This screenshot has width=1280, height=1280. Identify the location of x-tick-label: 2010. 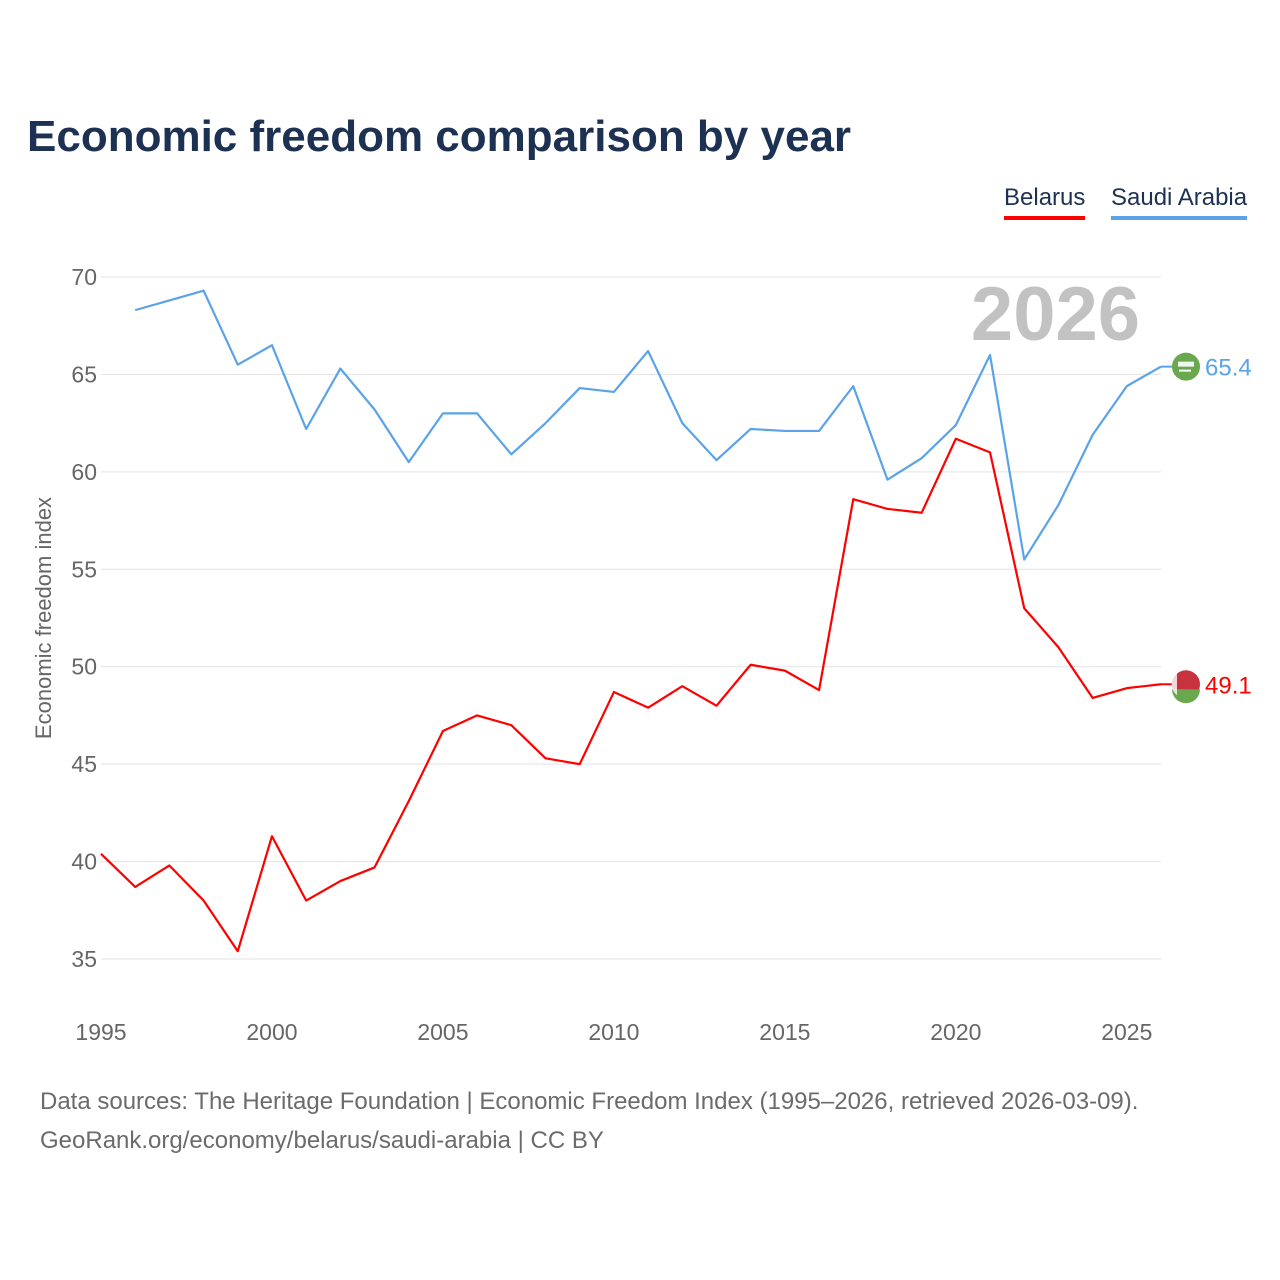
(613, 1032).